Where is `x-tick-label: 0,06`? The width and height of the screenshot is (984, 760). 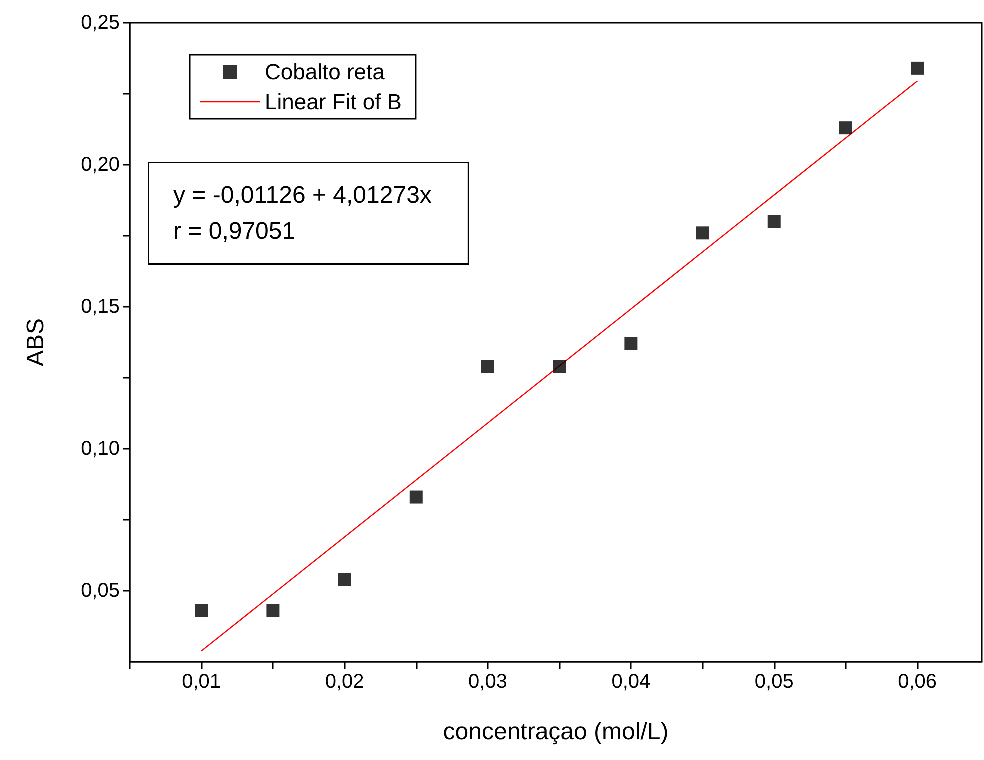
x-tick-label: 0,06 is located at coordinates (918, 682).